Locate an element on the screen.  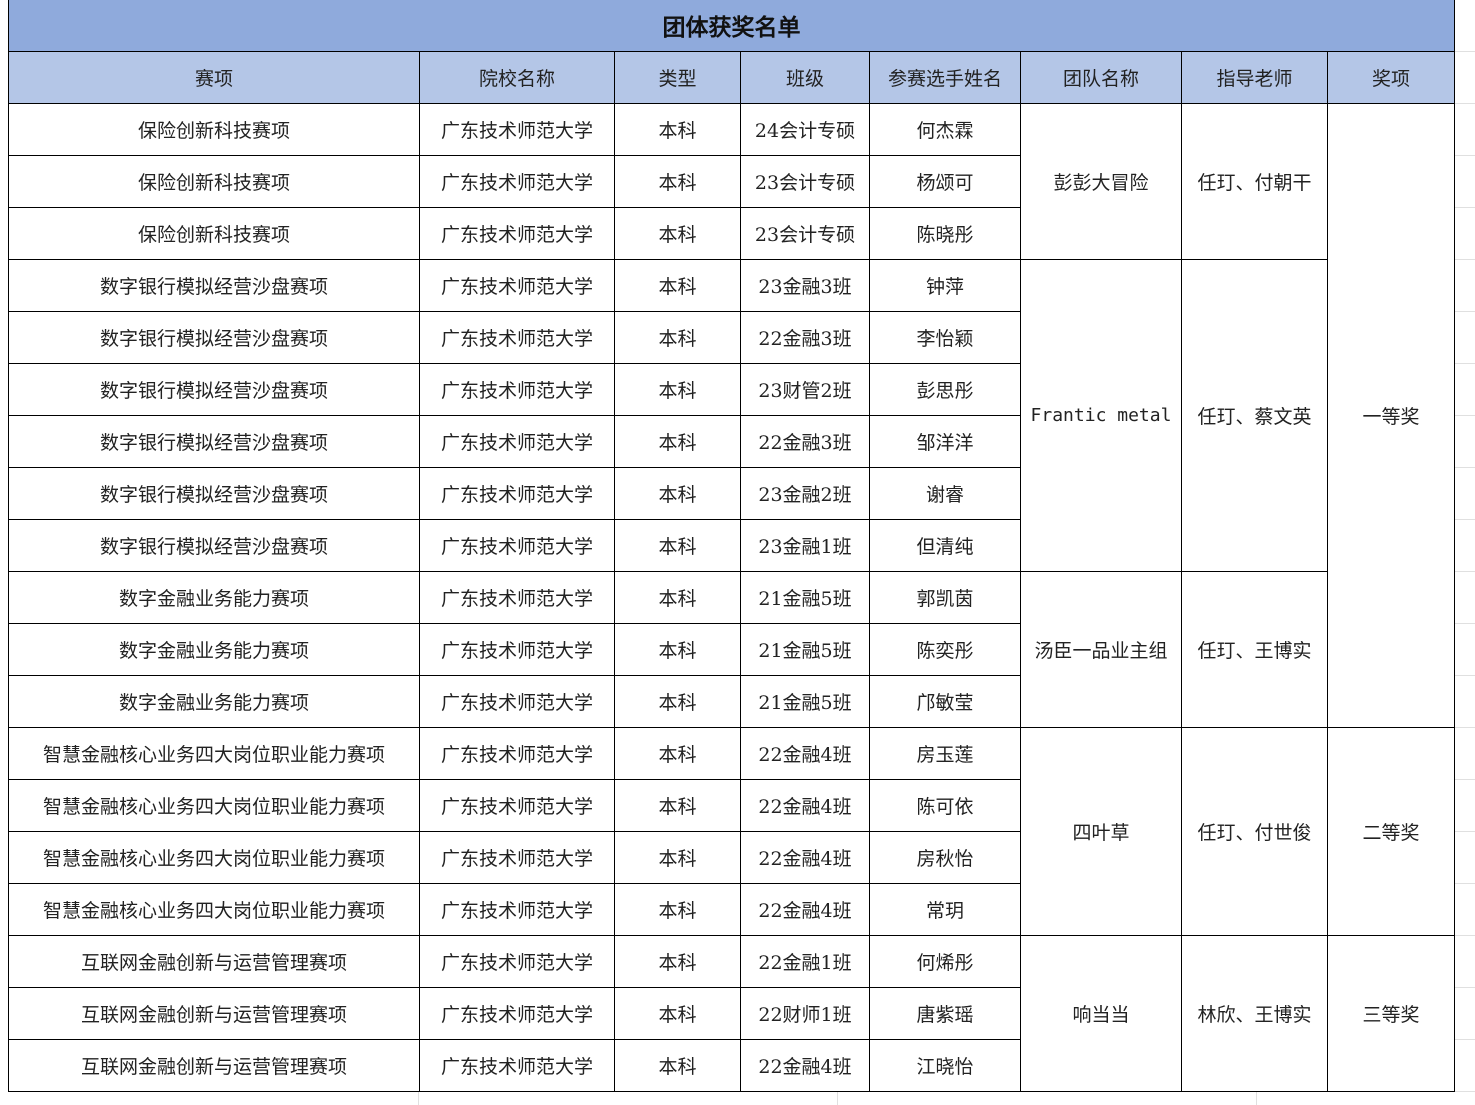
cell-team: 彭彭大冒险 is located at coordinates (1101, 181).